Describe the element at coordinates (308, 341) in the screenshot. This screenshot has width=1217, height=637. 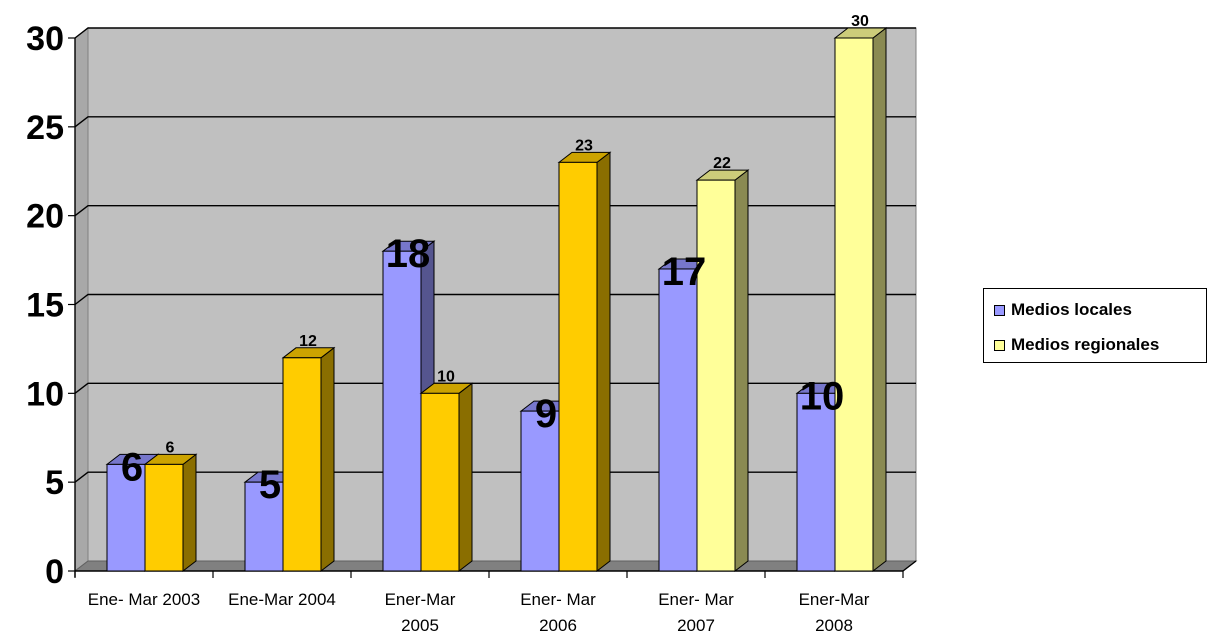
I see `data-label-regionales: 12` at that location.